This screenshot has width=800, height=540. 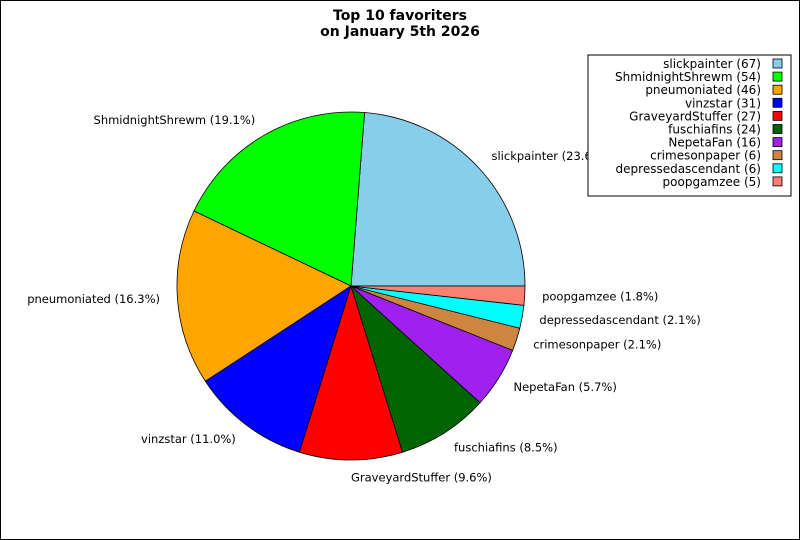 I want to click on legend-label-pneumoniated: pneumoniated (46), so click(x=703, y=90).